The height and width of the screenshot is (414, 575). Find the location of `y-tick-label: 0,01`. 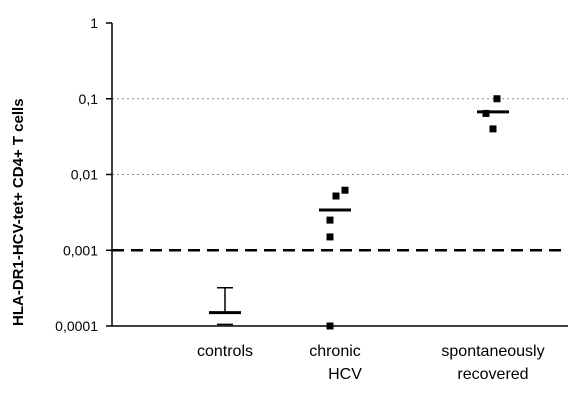

y-tick-label: 0,01 is located at coordinates (84, 175).